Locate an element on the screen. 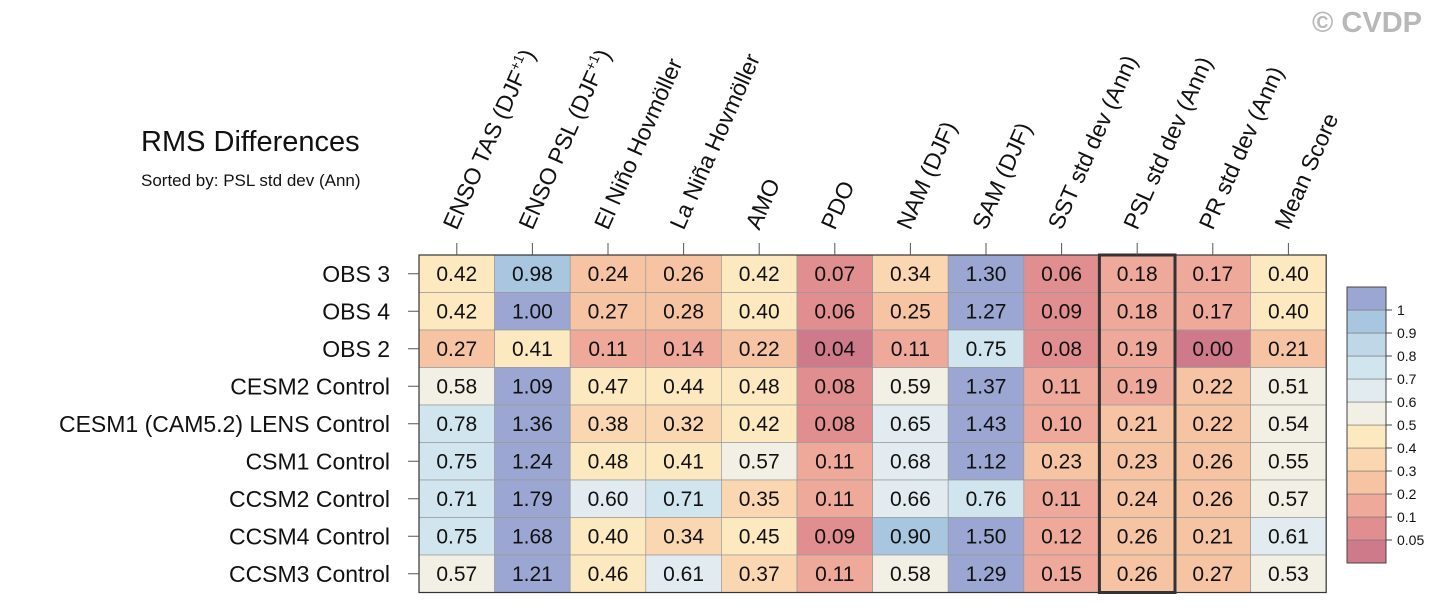  cell-value-label: 0.10 is located at coordinates (1061, 424).